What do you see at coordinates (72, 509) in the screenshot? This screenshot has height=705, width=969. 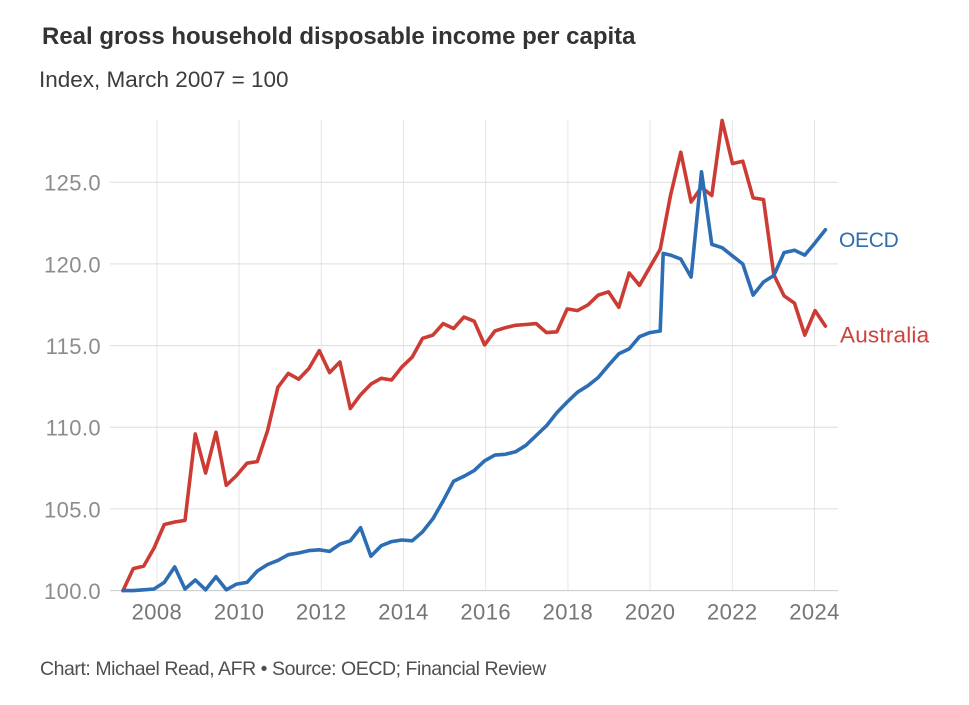 I see `svg-text: 105.0` at bounding box center [72, 509].